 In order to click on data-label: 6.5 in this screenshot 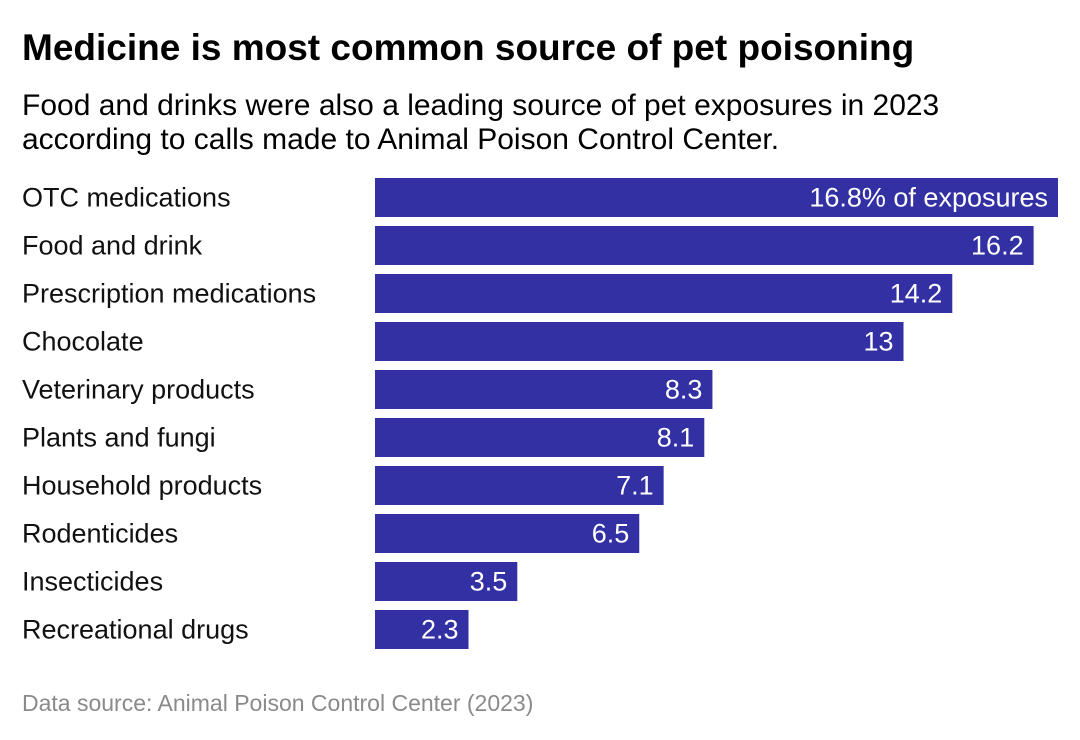, I will do `click(611, 534)`.